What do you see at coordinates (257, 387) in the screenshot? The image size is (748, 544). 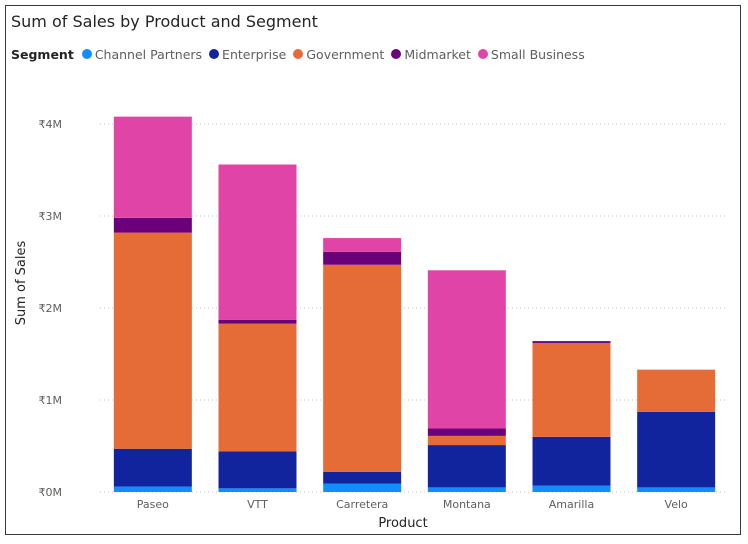 I see `bar-vtt-government` at bounding box center [257, 387].